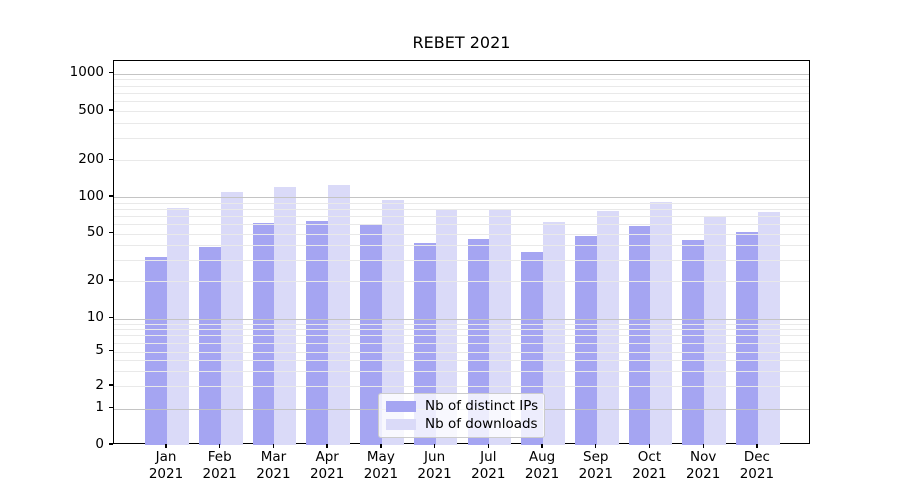 Image resolution: width=900 pixels, height=500 pixels. I want to click on y-tick-label: 0, so click(99, 443).